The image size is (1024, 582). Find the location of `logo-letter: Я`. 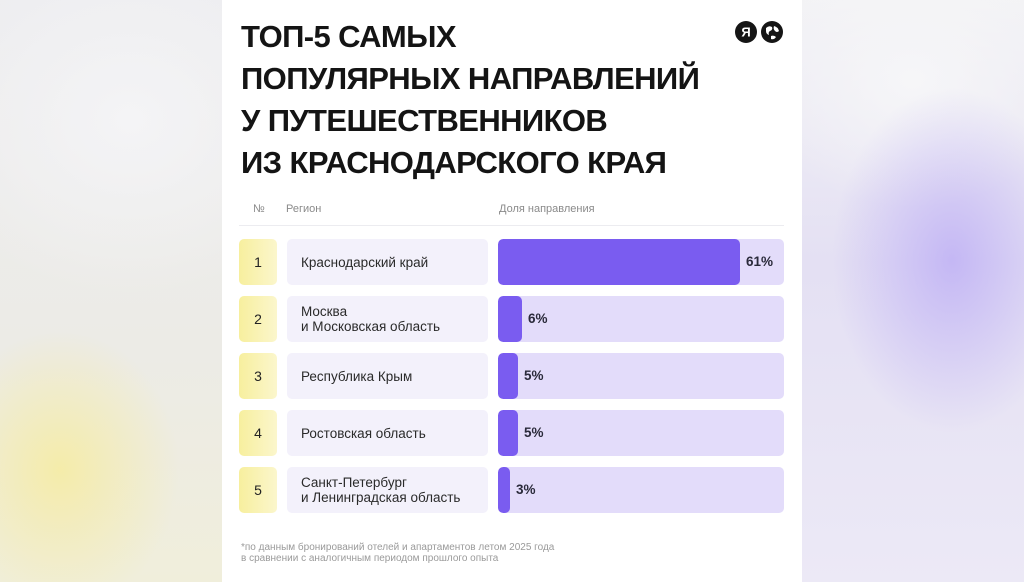

logo-letter: Я is located at coordinates (745, 32).